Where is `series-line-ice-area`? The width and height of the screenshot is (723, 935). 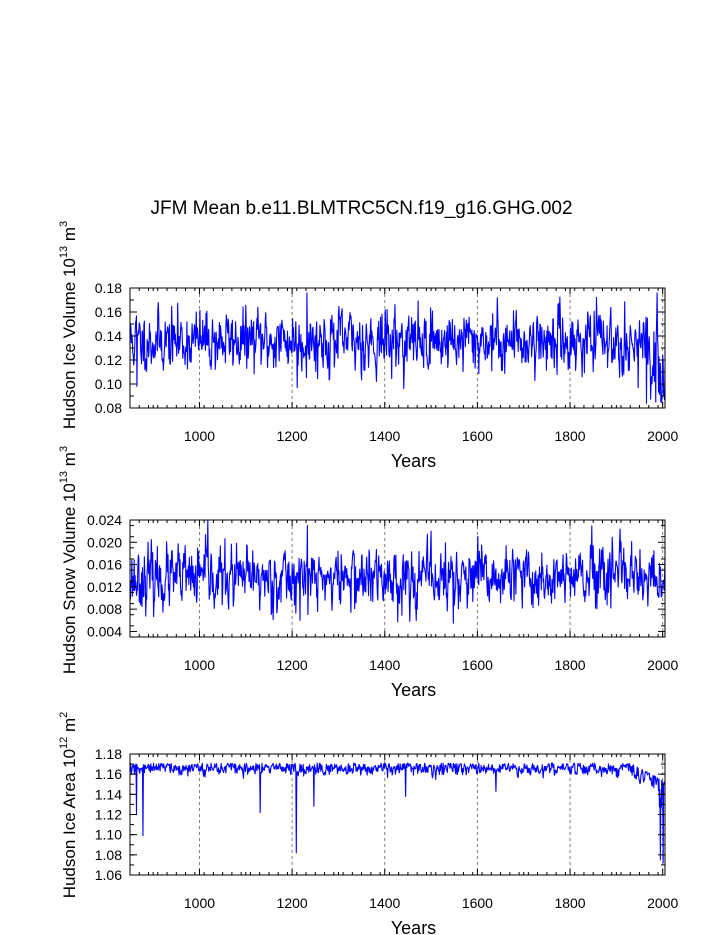
series-line-ice-area is located at coordinates (397, 813).